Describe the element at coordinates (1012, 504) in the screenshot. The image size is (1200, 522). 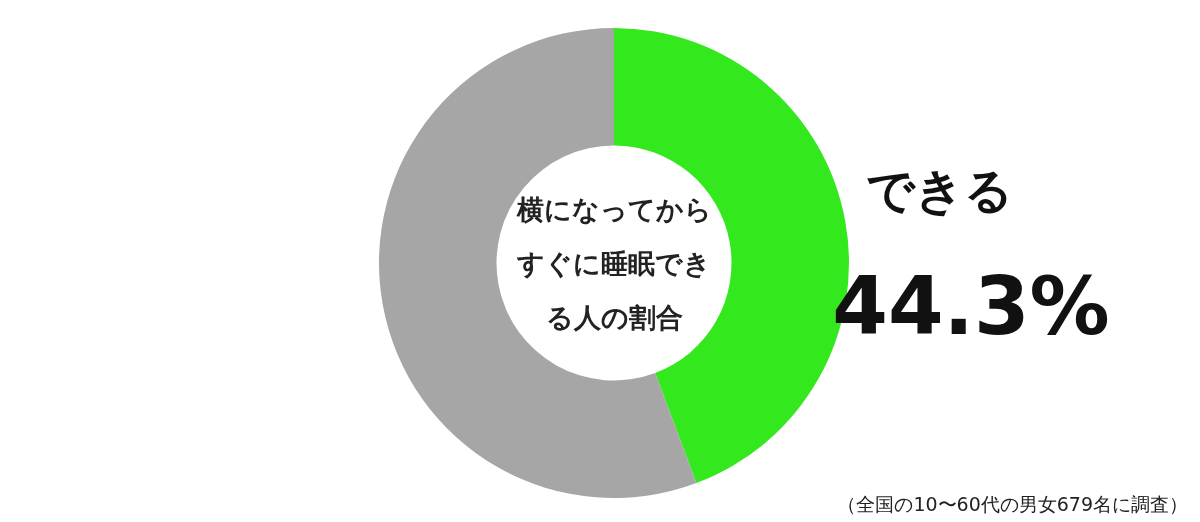
I see `text: （全国の10〜60代の男女679名に調査）` at that location.